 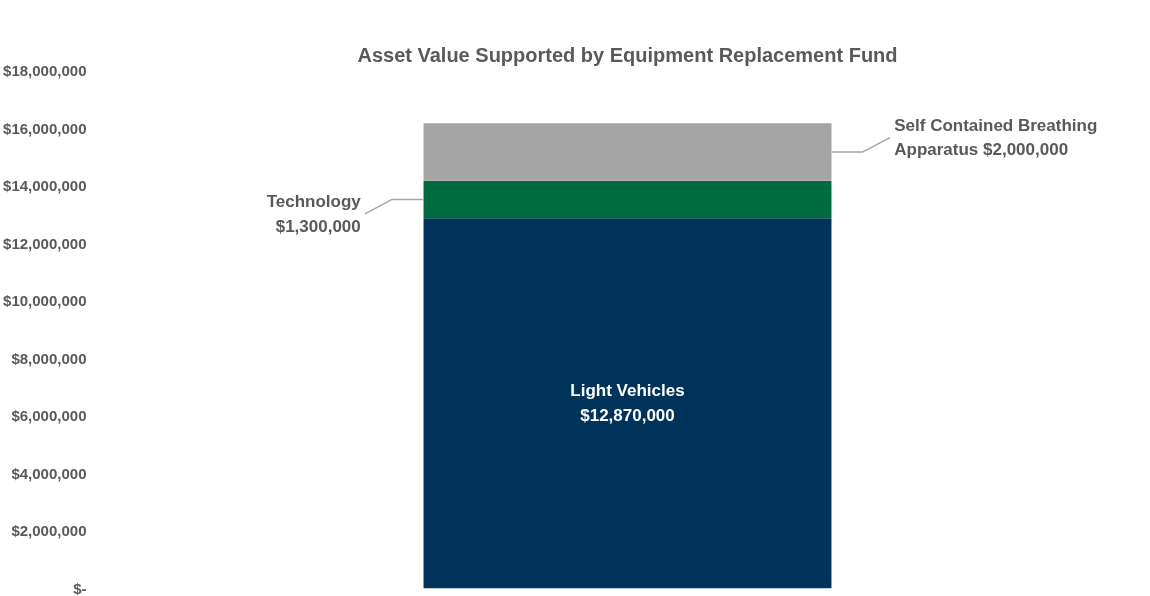 What do you see at coordinates (45, 243) in the screenshot?
I see `y-tick-label: $12,000,000` at bounding box center [45, 243].